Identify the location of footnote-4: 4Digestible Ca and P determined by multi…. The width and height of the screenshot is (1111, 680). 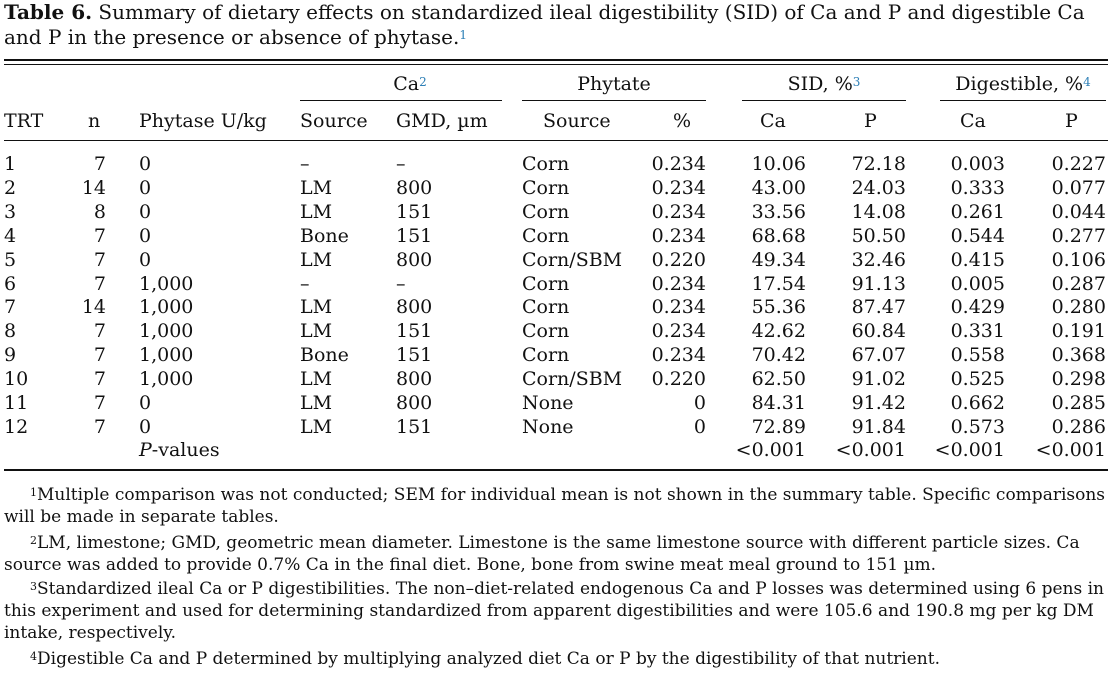
(485, 659).